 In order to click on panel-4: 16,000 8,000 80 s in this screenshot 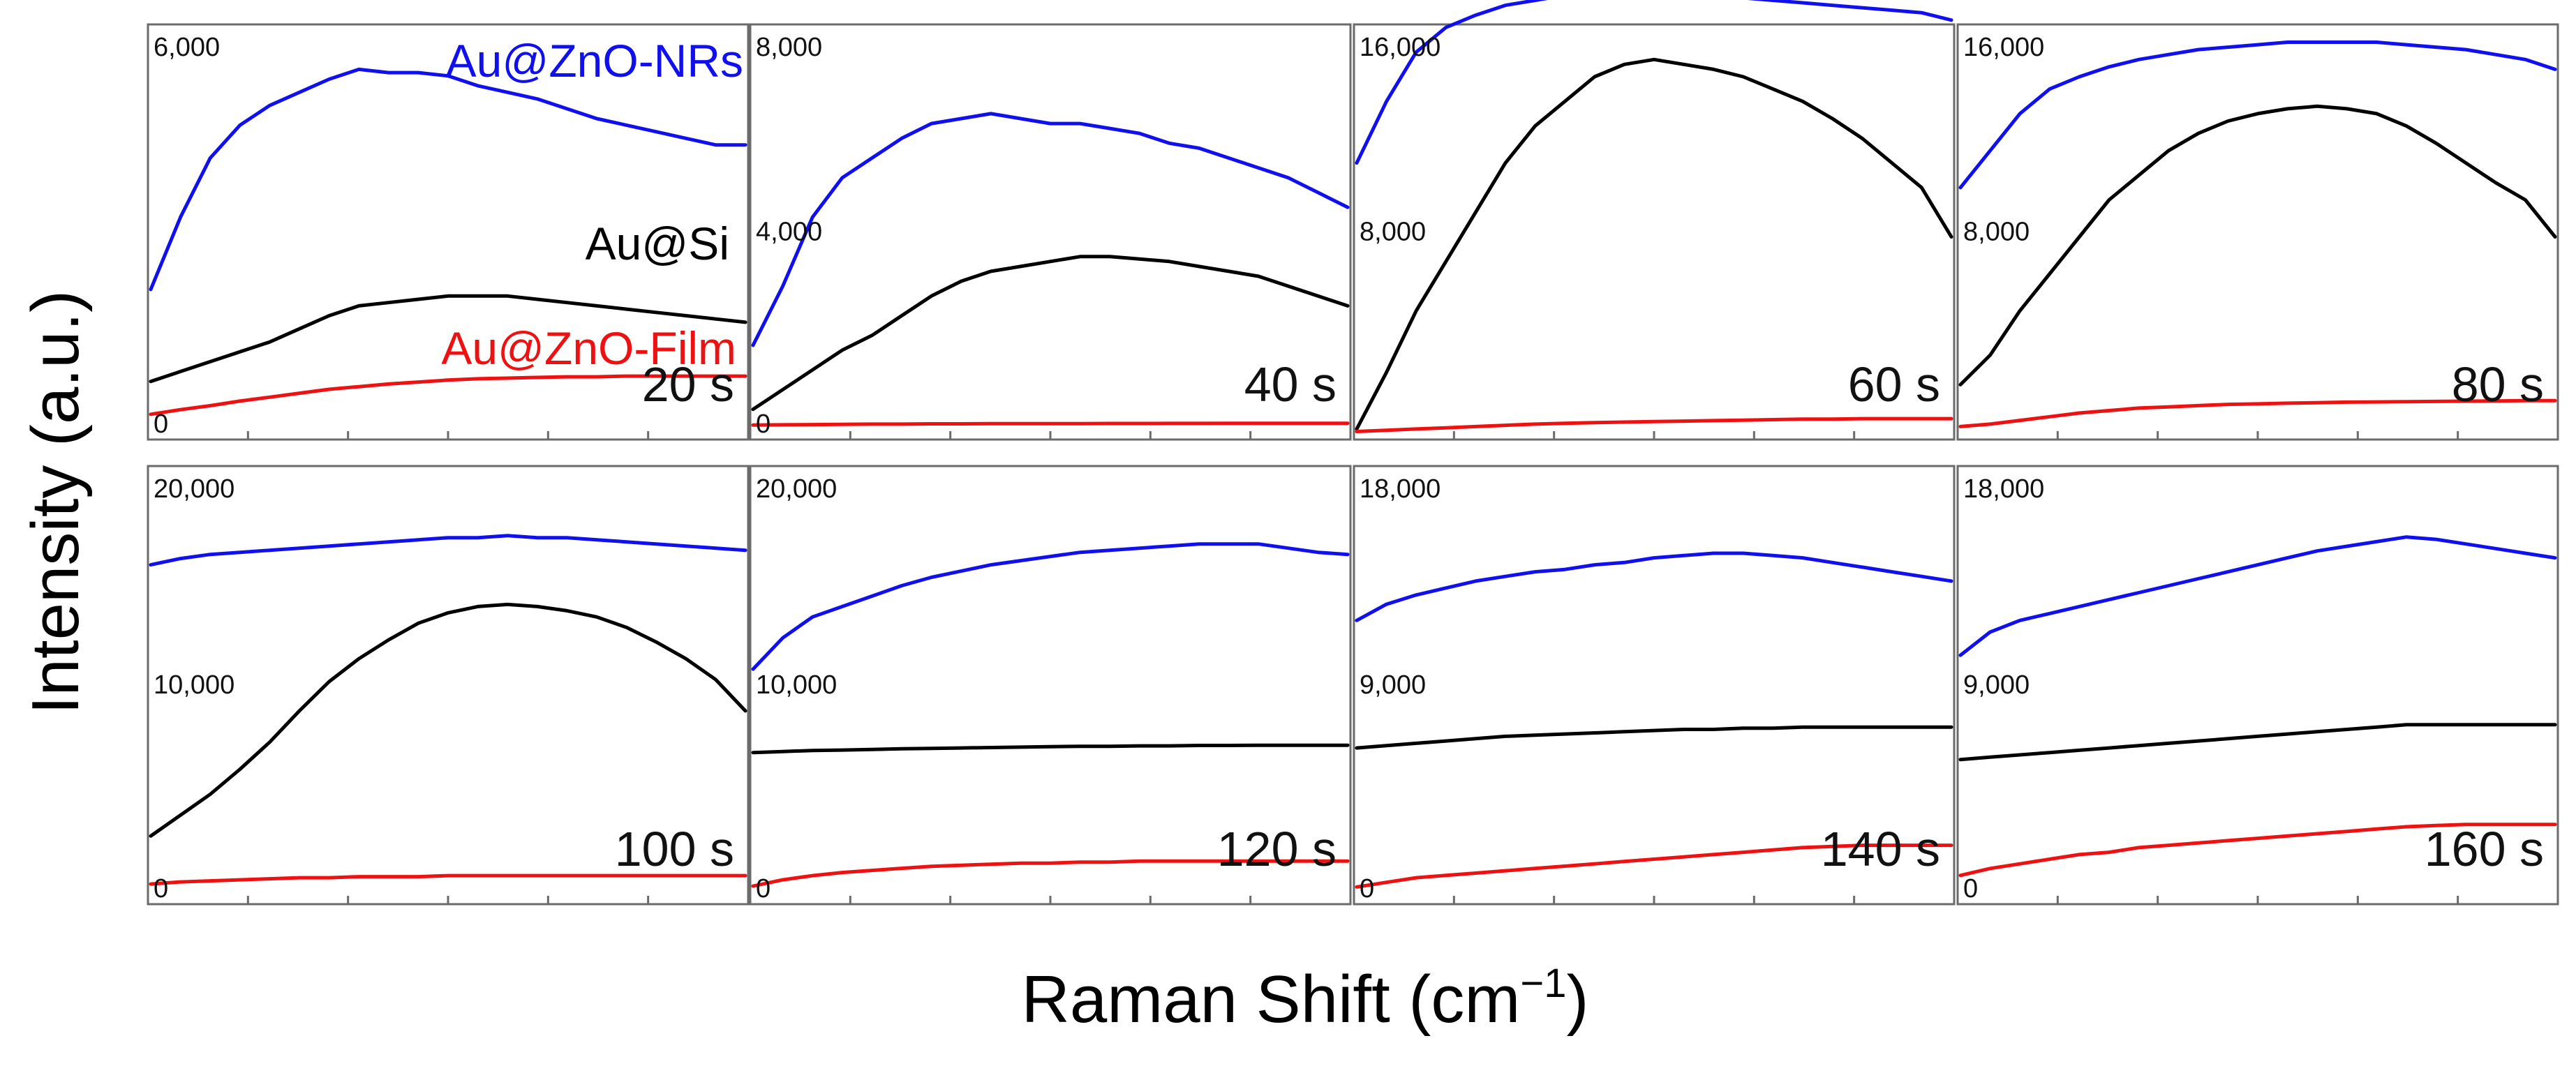, I will do `click(2257, 232)`.